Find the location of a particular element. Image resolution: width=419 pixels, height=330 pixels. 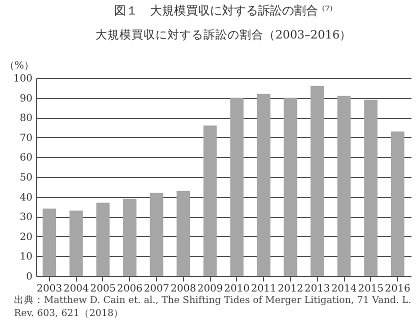

y-tick-label: 50 is located at coordinates (26, 178).